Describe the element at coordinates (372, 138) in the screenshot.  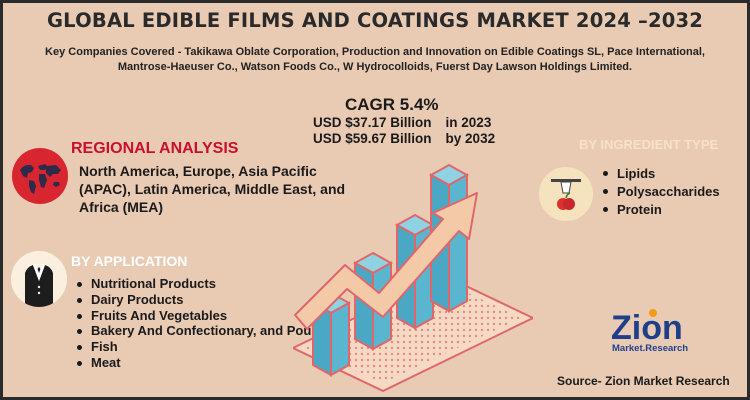
I see `value-2032-amount: USD $59.67 Billion` at that location.